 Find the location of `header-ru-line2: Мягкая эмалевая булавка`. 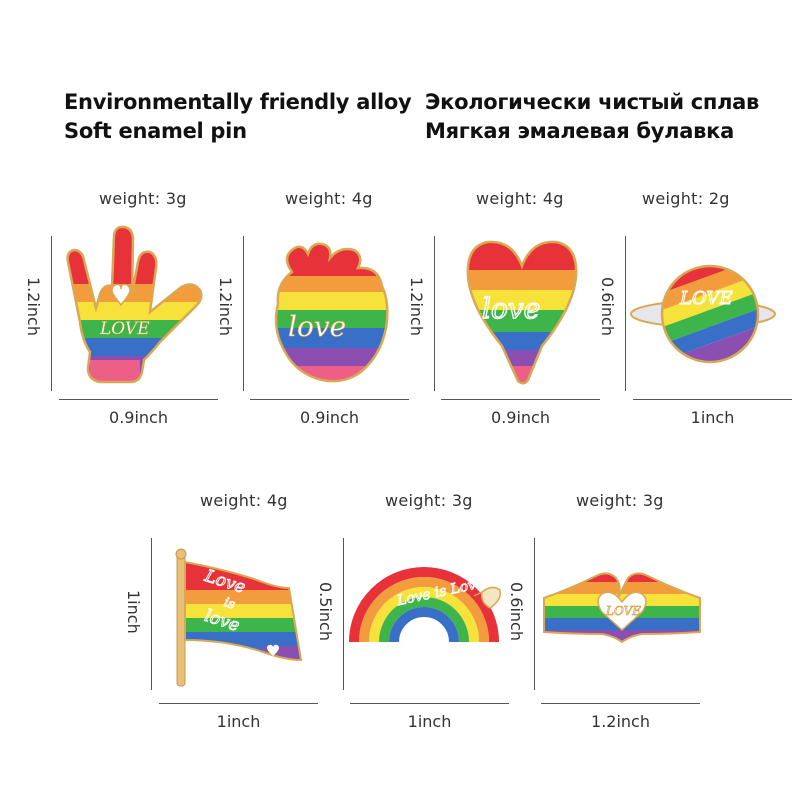

header-ru-line2: Мягкая эмалевая булавка is located at coordinates (579, 131).